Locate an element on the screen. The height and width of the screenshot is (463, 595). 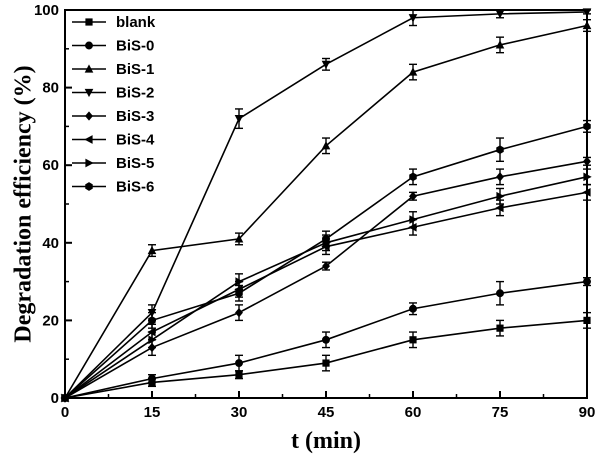
legend-label: BiS-3 is located at coordinates (135, 116).